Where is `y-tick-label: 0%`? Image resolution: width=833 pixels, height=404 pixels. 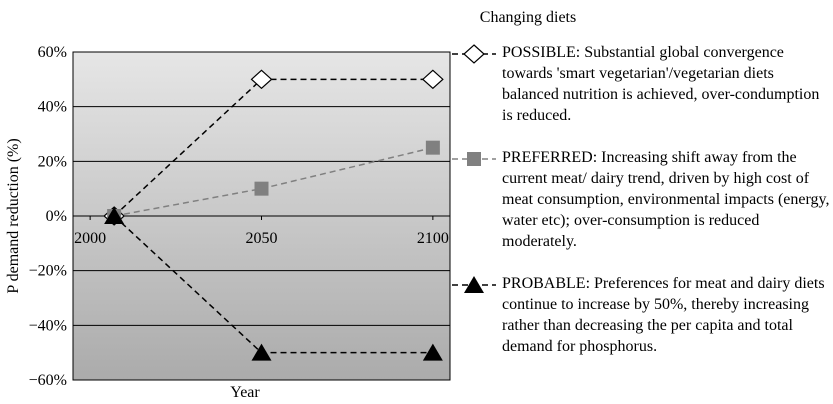
y-tick-label: 0% is located at coordinates (56, 216).